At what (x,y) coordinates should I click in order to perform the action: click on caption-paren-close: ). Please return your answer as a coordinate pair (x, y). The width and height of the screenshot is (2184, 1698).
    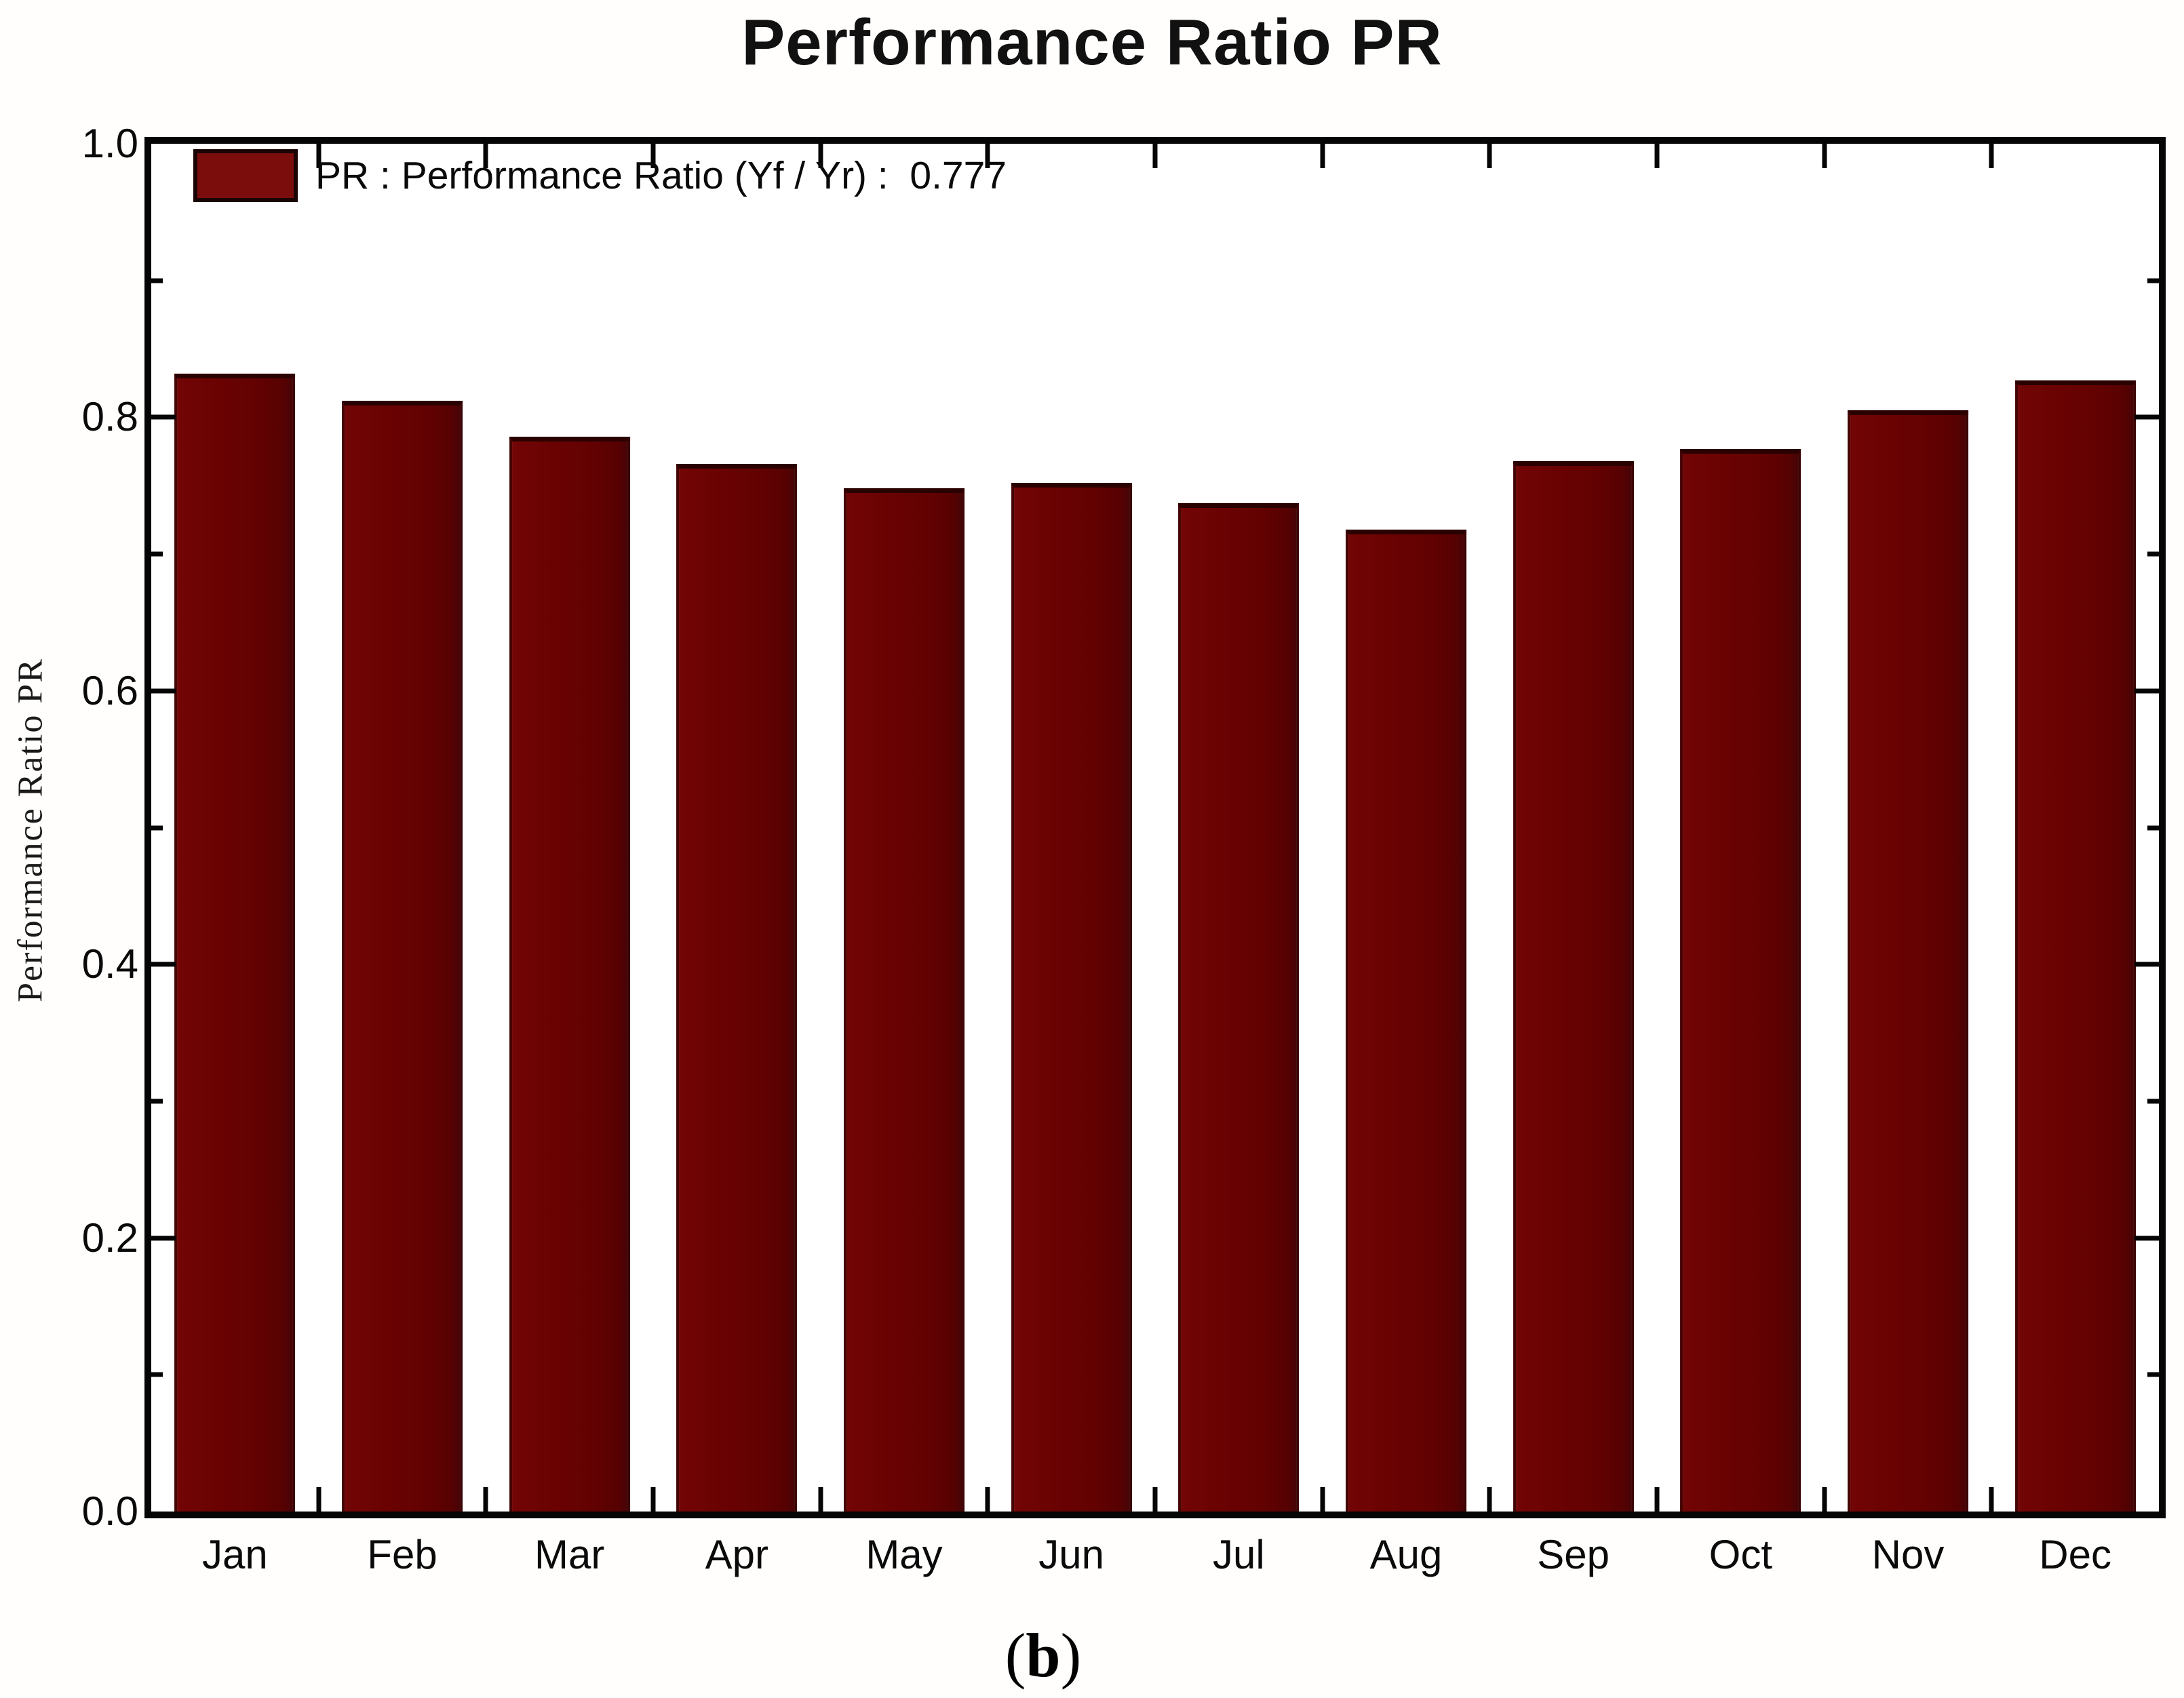
    Looking at the image, I should click on (1071, 1655).